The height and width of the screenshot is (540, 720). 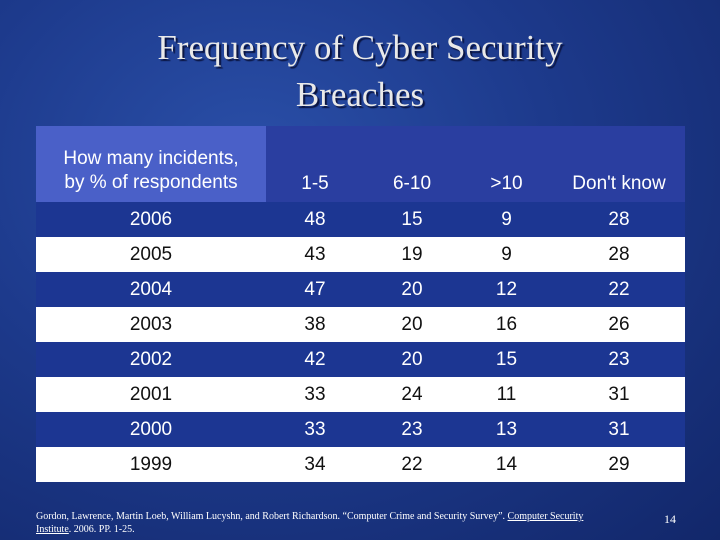 I want to click on table-row: 2004 47 20 12 22, so click(x=360, y=289).